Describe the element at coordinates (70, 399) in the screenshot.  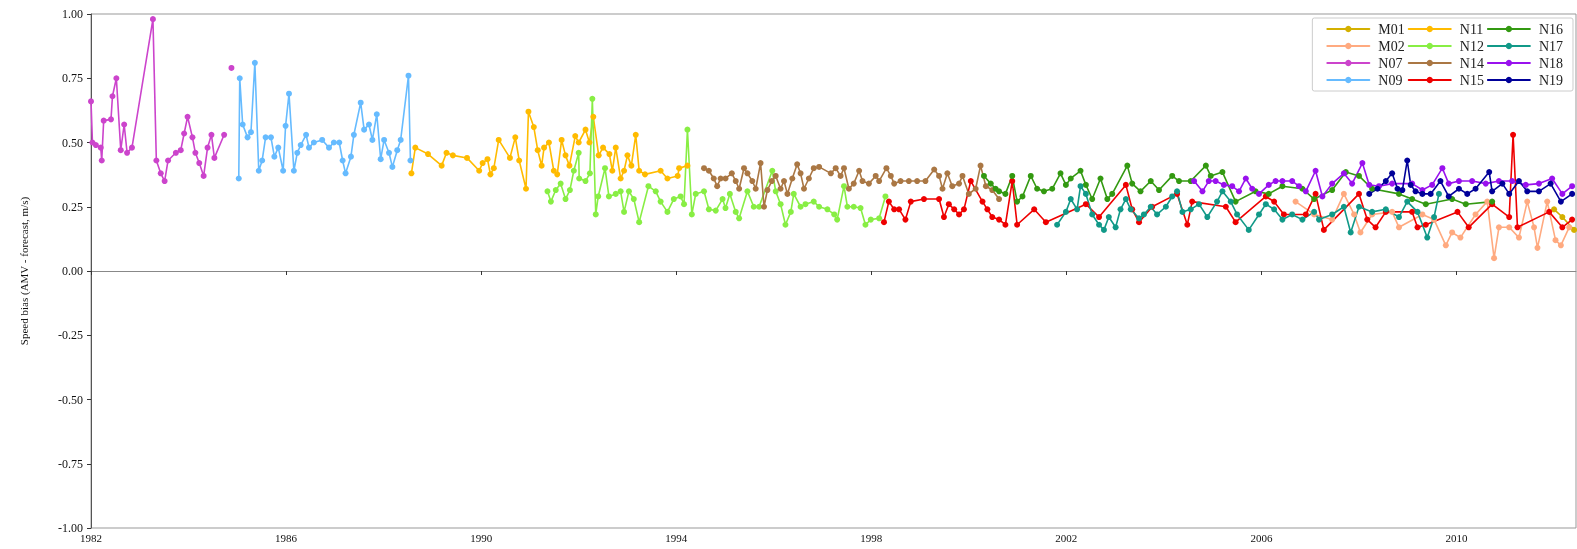
I see `y-tick-label: -0.50` at that location.